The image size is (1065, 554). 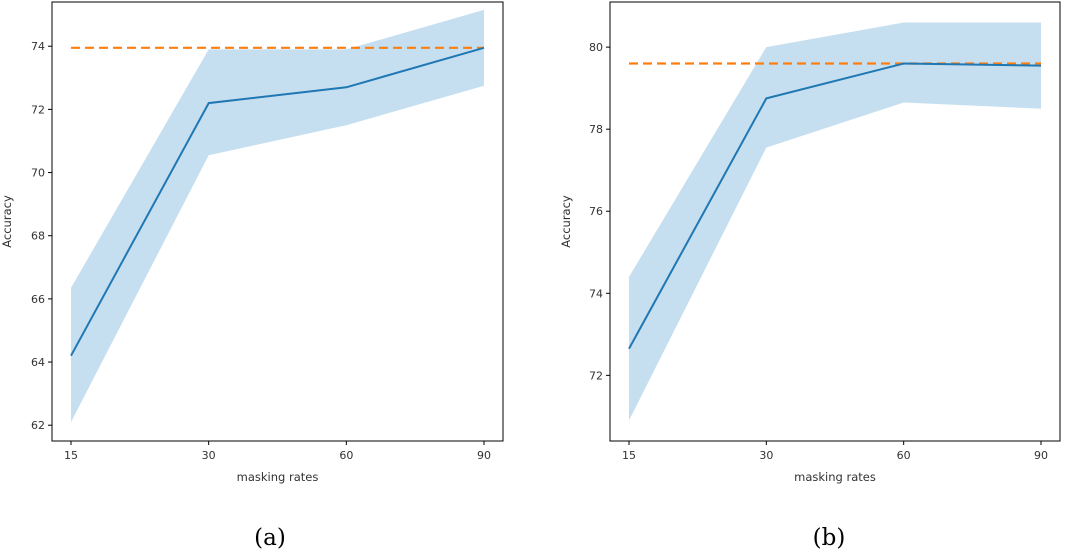 What do you see at coordinates (596, 211) in the screenshot?
I see `y-tick-label: 76` at bounding box center [596, 211].